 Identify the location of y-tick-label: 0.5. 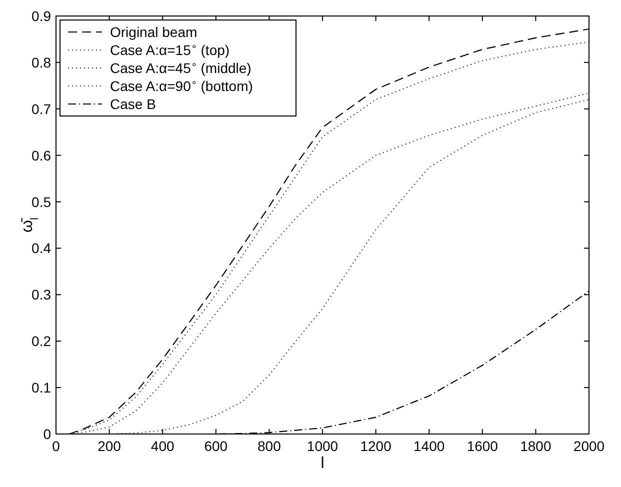
(42, 202).